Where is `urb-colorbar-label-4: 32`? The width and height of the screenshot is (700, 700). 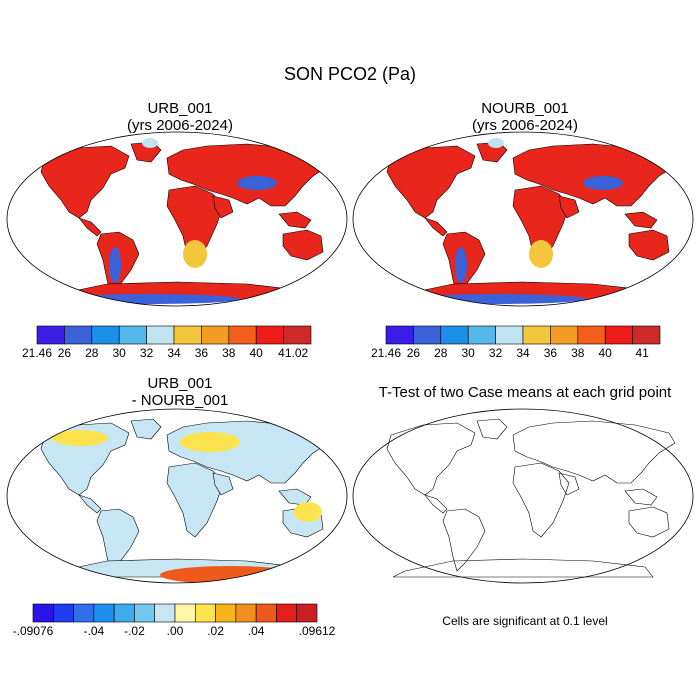 urb-colorbar-label-4: 32 is located at coordinates (146, 353).